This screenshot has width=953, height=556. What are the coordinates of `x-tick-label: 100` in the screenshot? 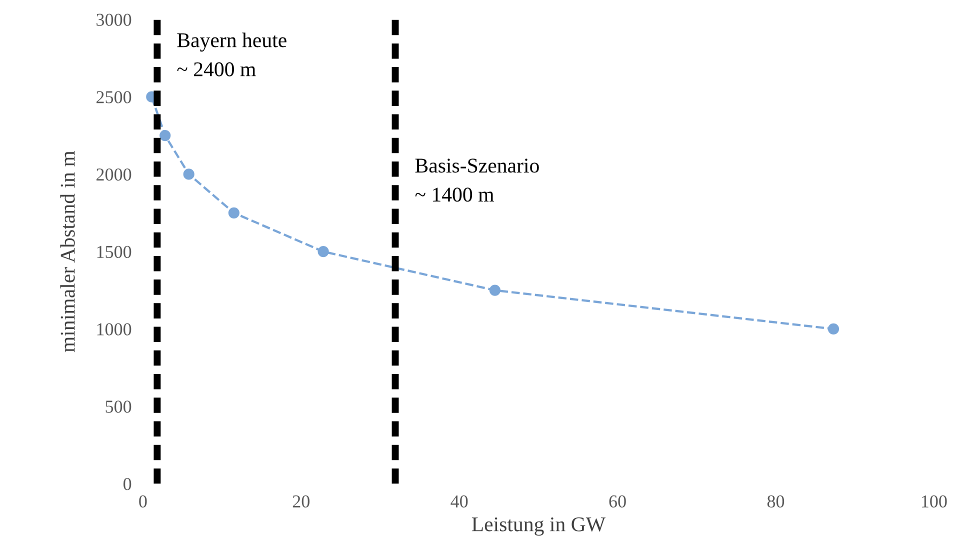 It's located at (934, 501).